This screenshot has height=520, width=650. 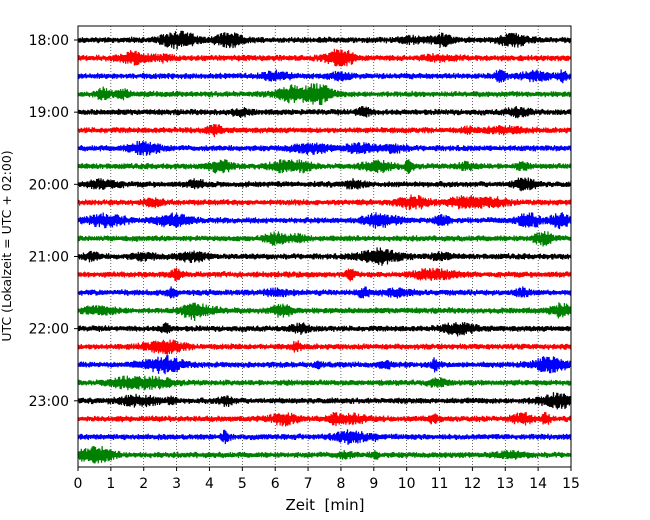 What do you see at coordinates (49, 185) in the screenshot?
I see `y-tick-label: 20:00` at bounding box center [49, 185].